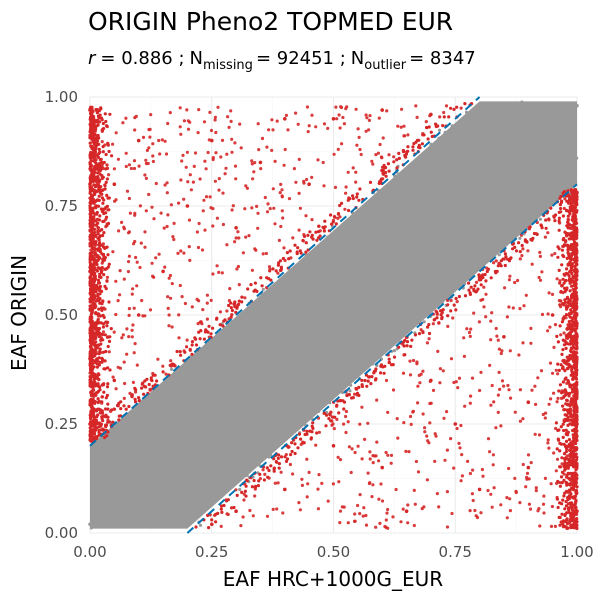  I want to click on data-point, so click(479, 184).